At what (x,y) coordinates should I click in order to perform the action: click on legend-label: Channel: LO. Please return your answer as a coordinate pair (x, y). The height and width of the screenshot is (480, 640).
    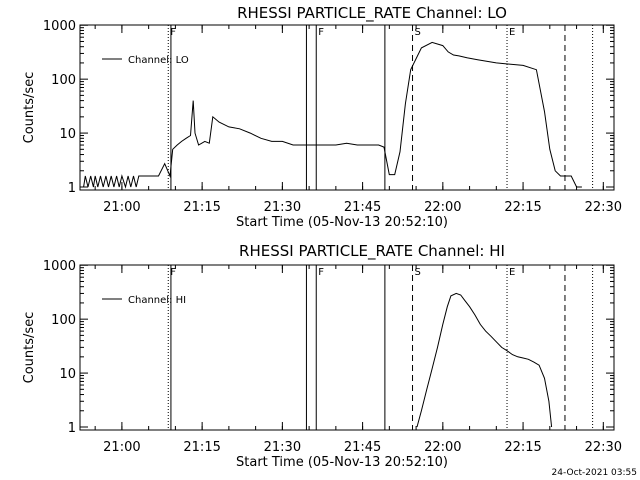
    Looking at the image, I should click on (158, 60).